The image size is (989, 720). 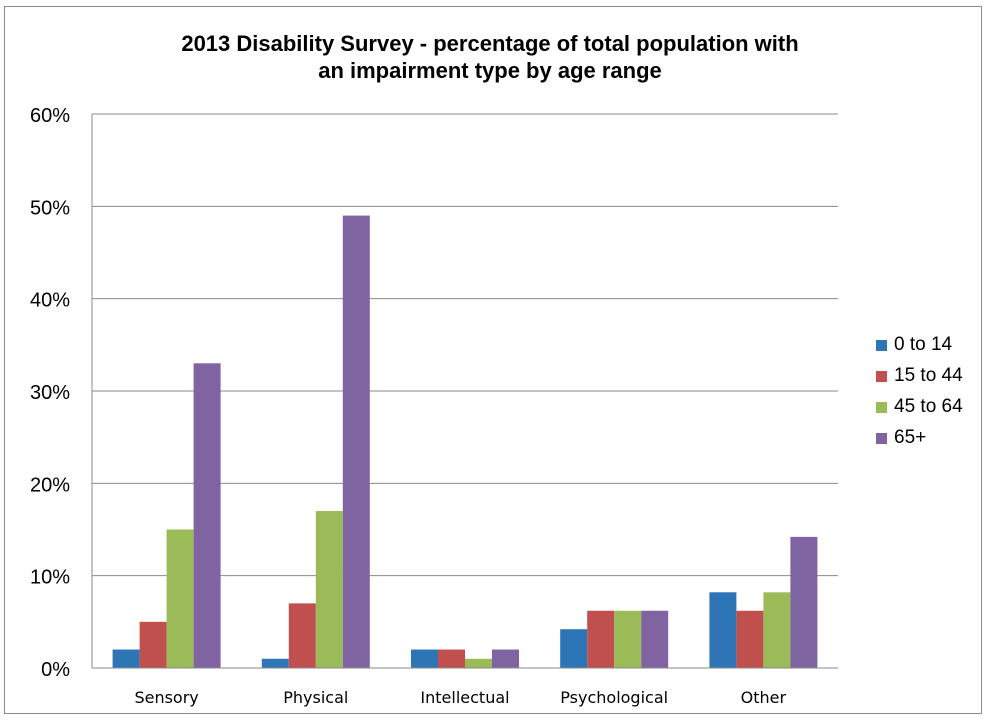 What do you see at coordinates (910, 437) in the screenshot?
I see `legend-label: 65+` at bounding box center [910, 437].